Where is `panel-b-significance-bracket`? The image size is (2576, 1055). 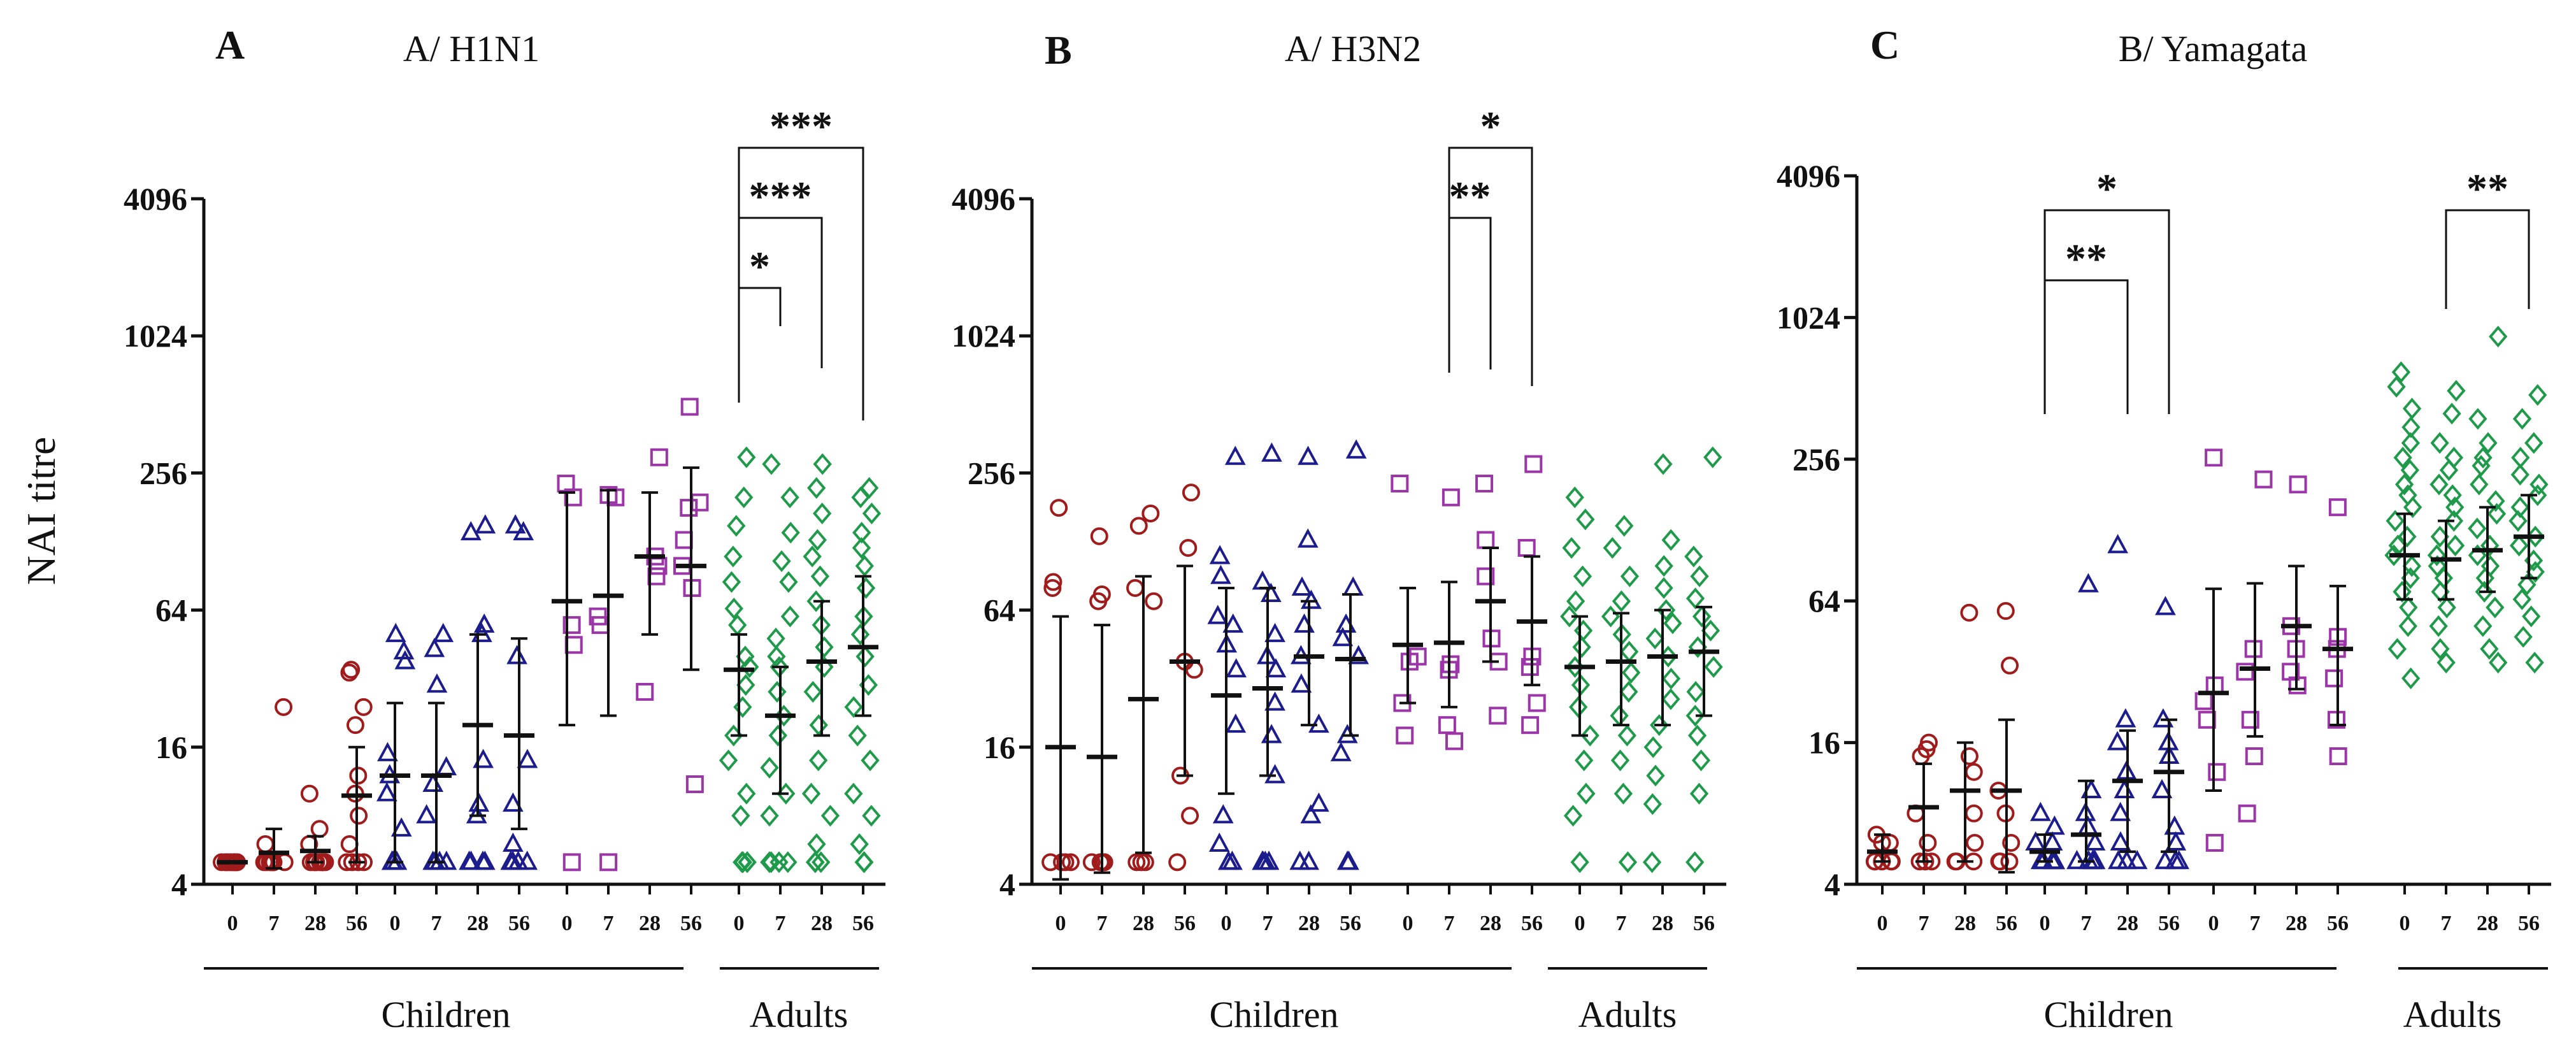 panel-b-significance-bracket is located at coordinates (1490, 266).